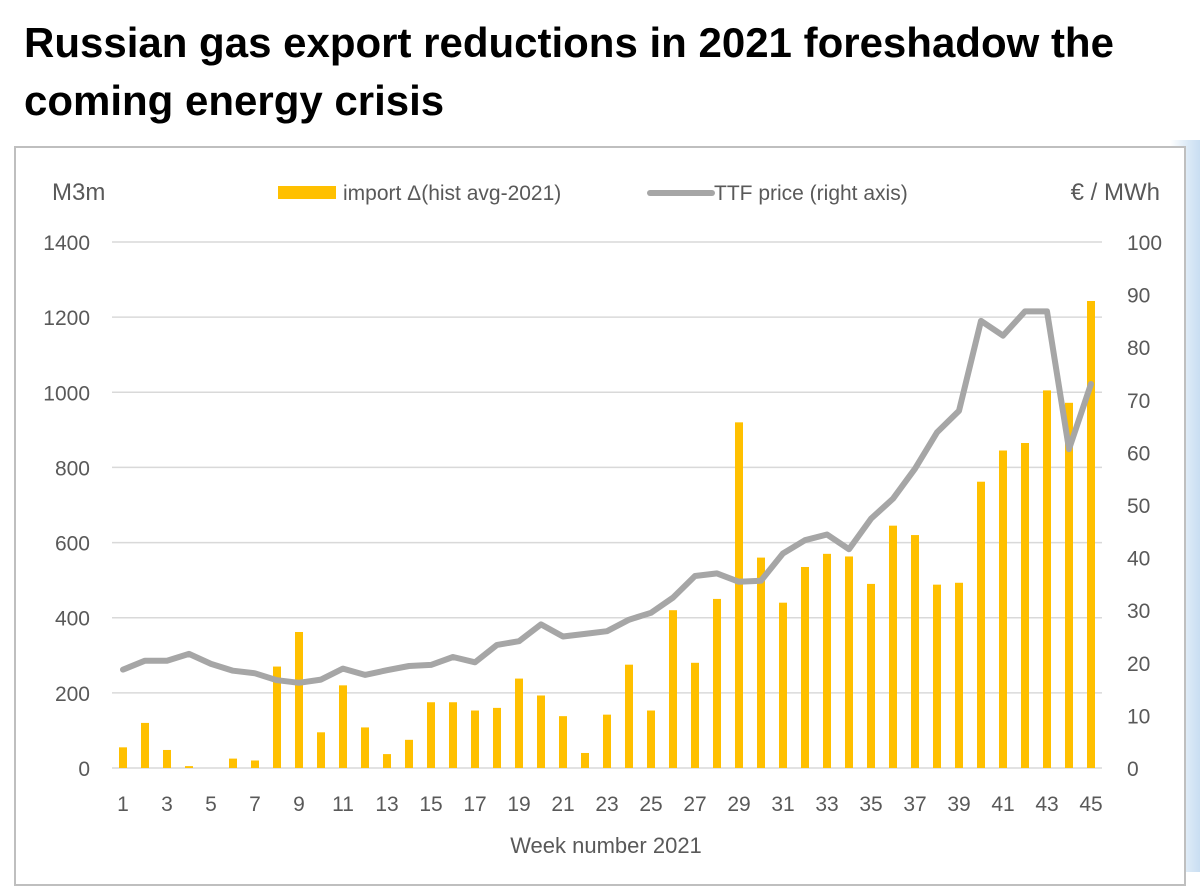 Image resolution: width=1200 pixels, height=886 pixels. I want to click on x-tick-label: 33, so click(826, 804).